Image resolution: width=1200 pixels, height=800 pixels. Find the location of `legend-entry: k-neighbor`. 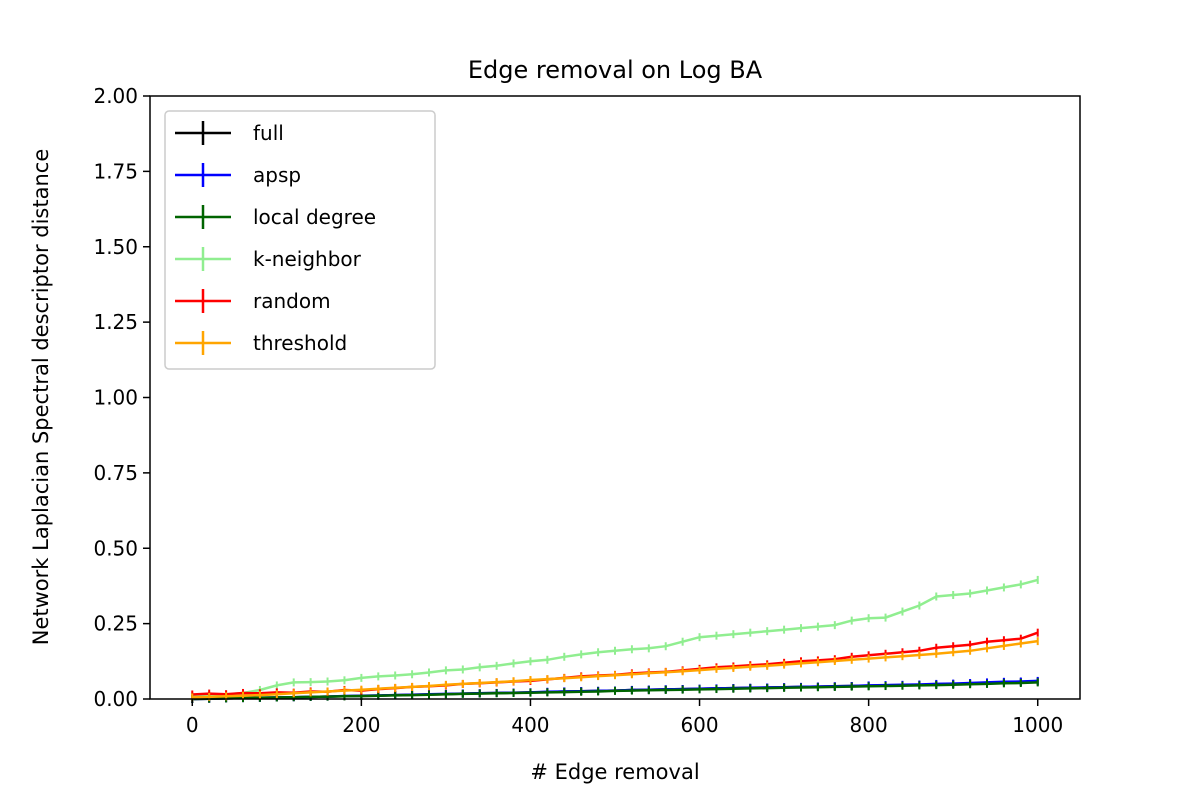

legend-entry: k-neighbor is located at coordinates (268, 259).